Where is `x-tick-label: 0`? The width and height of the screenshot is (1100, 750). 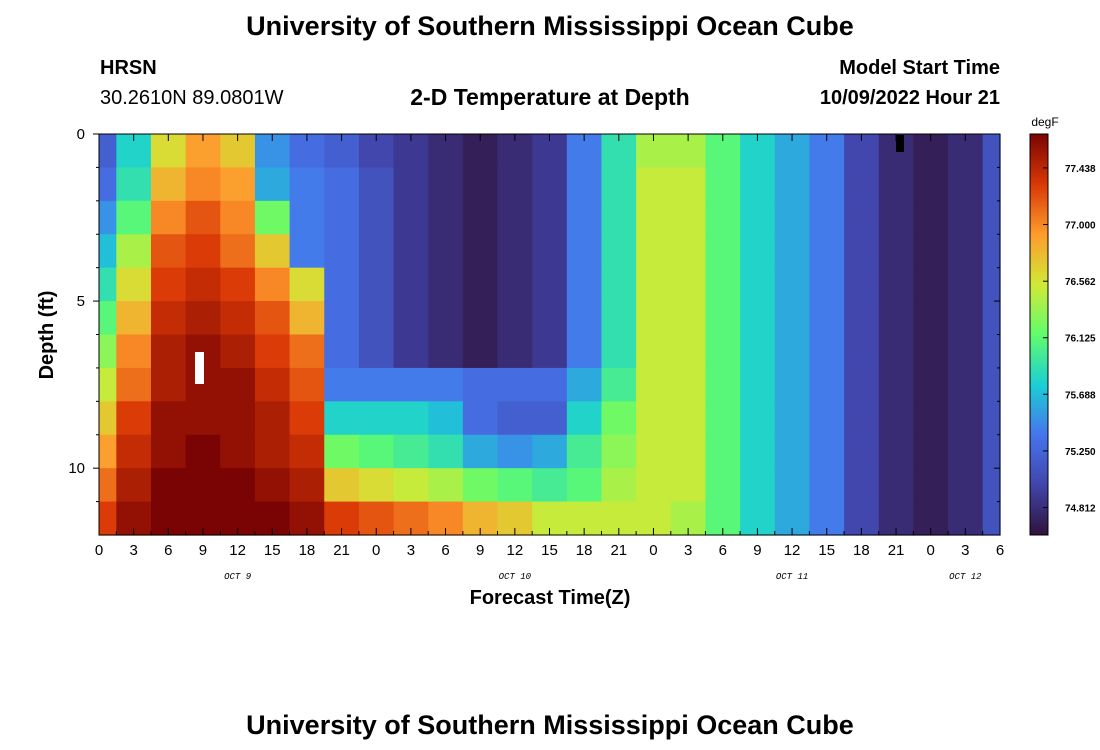
x-tick-label: 0 is located at coordinates (931, 550).